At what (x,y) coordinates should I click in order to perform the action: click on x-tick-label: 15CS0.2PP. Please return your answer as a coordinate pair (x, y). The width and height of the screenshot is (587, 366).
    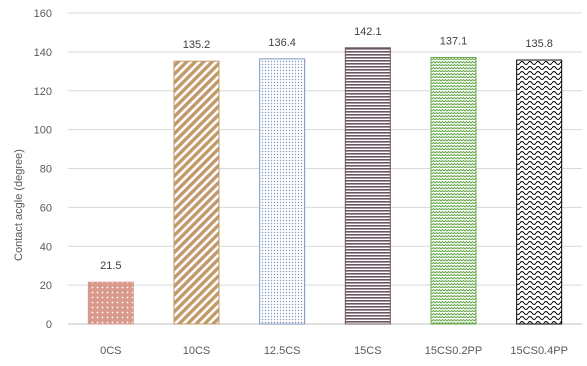
    Looking at the image, I should click on (453, 351).